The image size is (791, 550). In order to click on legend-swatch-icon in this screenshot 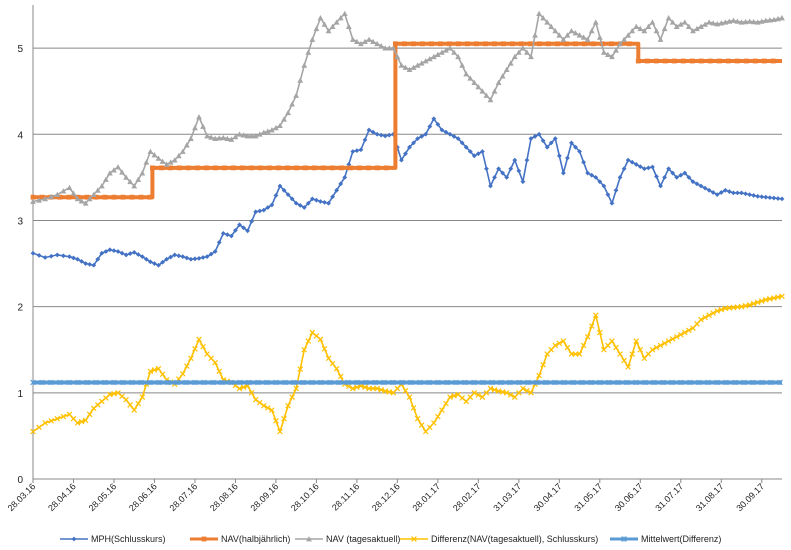, I will do `click(74, 539)`.